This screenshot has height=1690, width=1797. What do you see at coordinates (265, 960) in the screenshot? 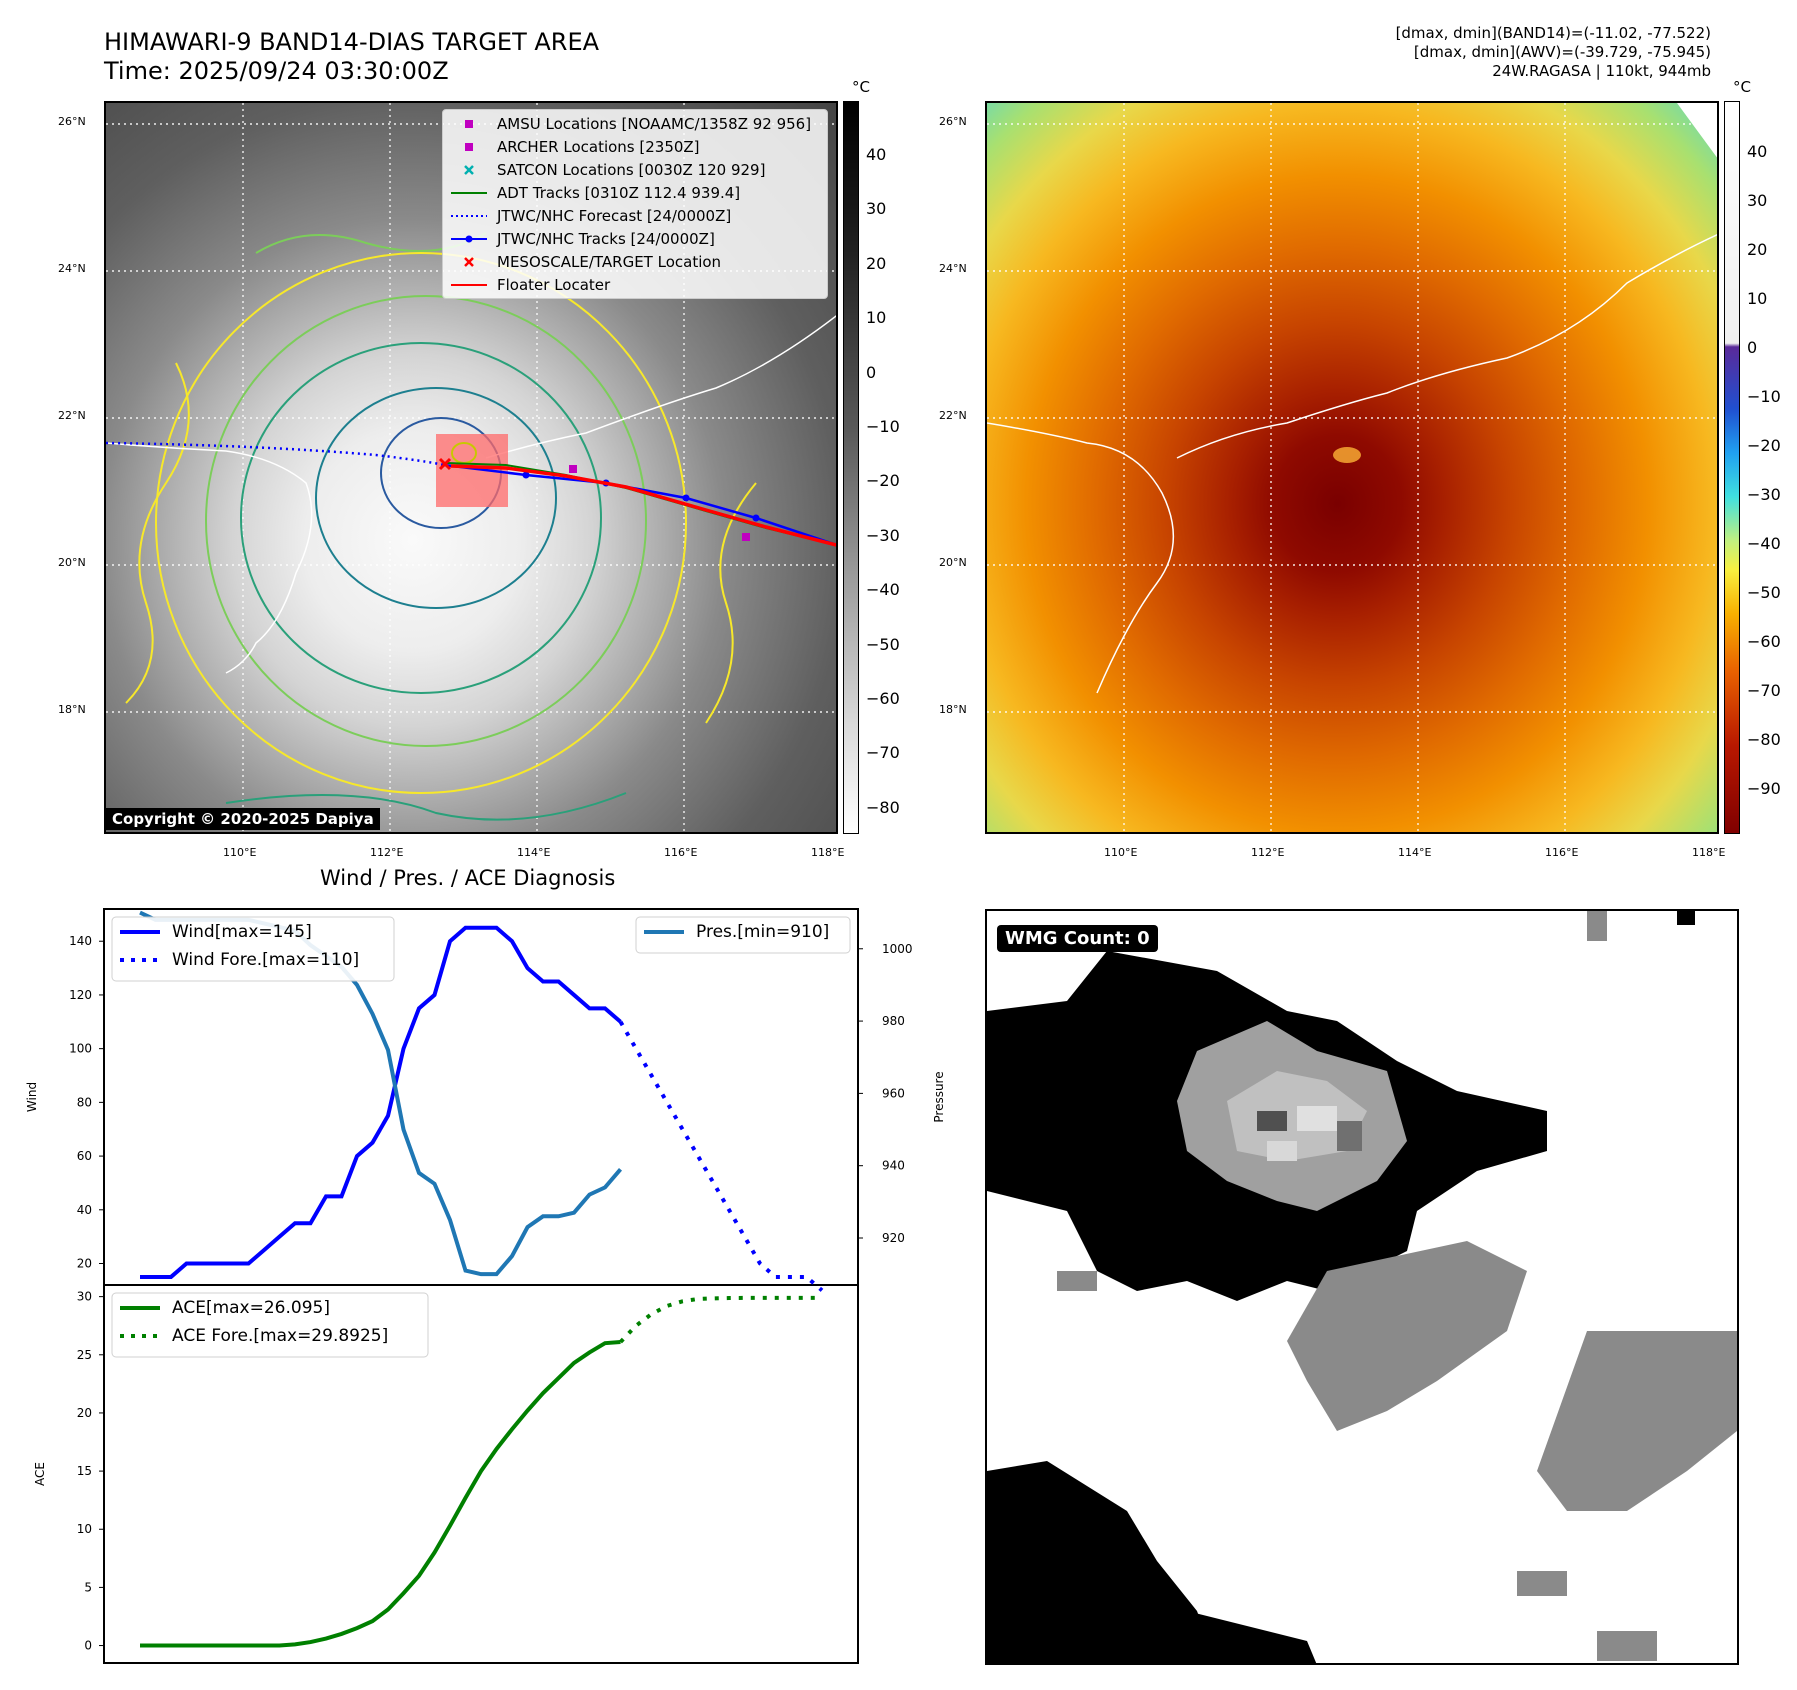
I see `legend-label: Wind Fore.[max=110]` at bounding box center [265, 960].